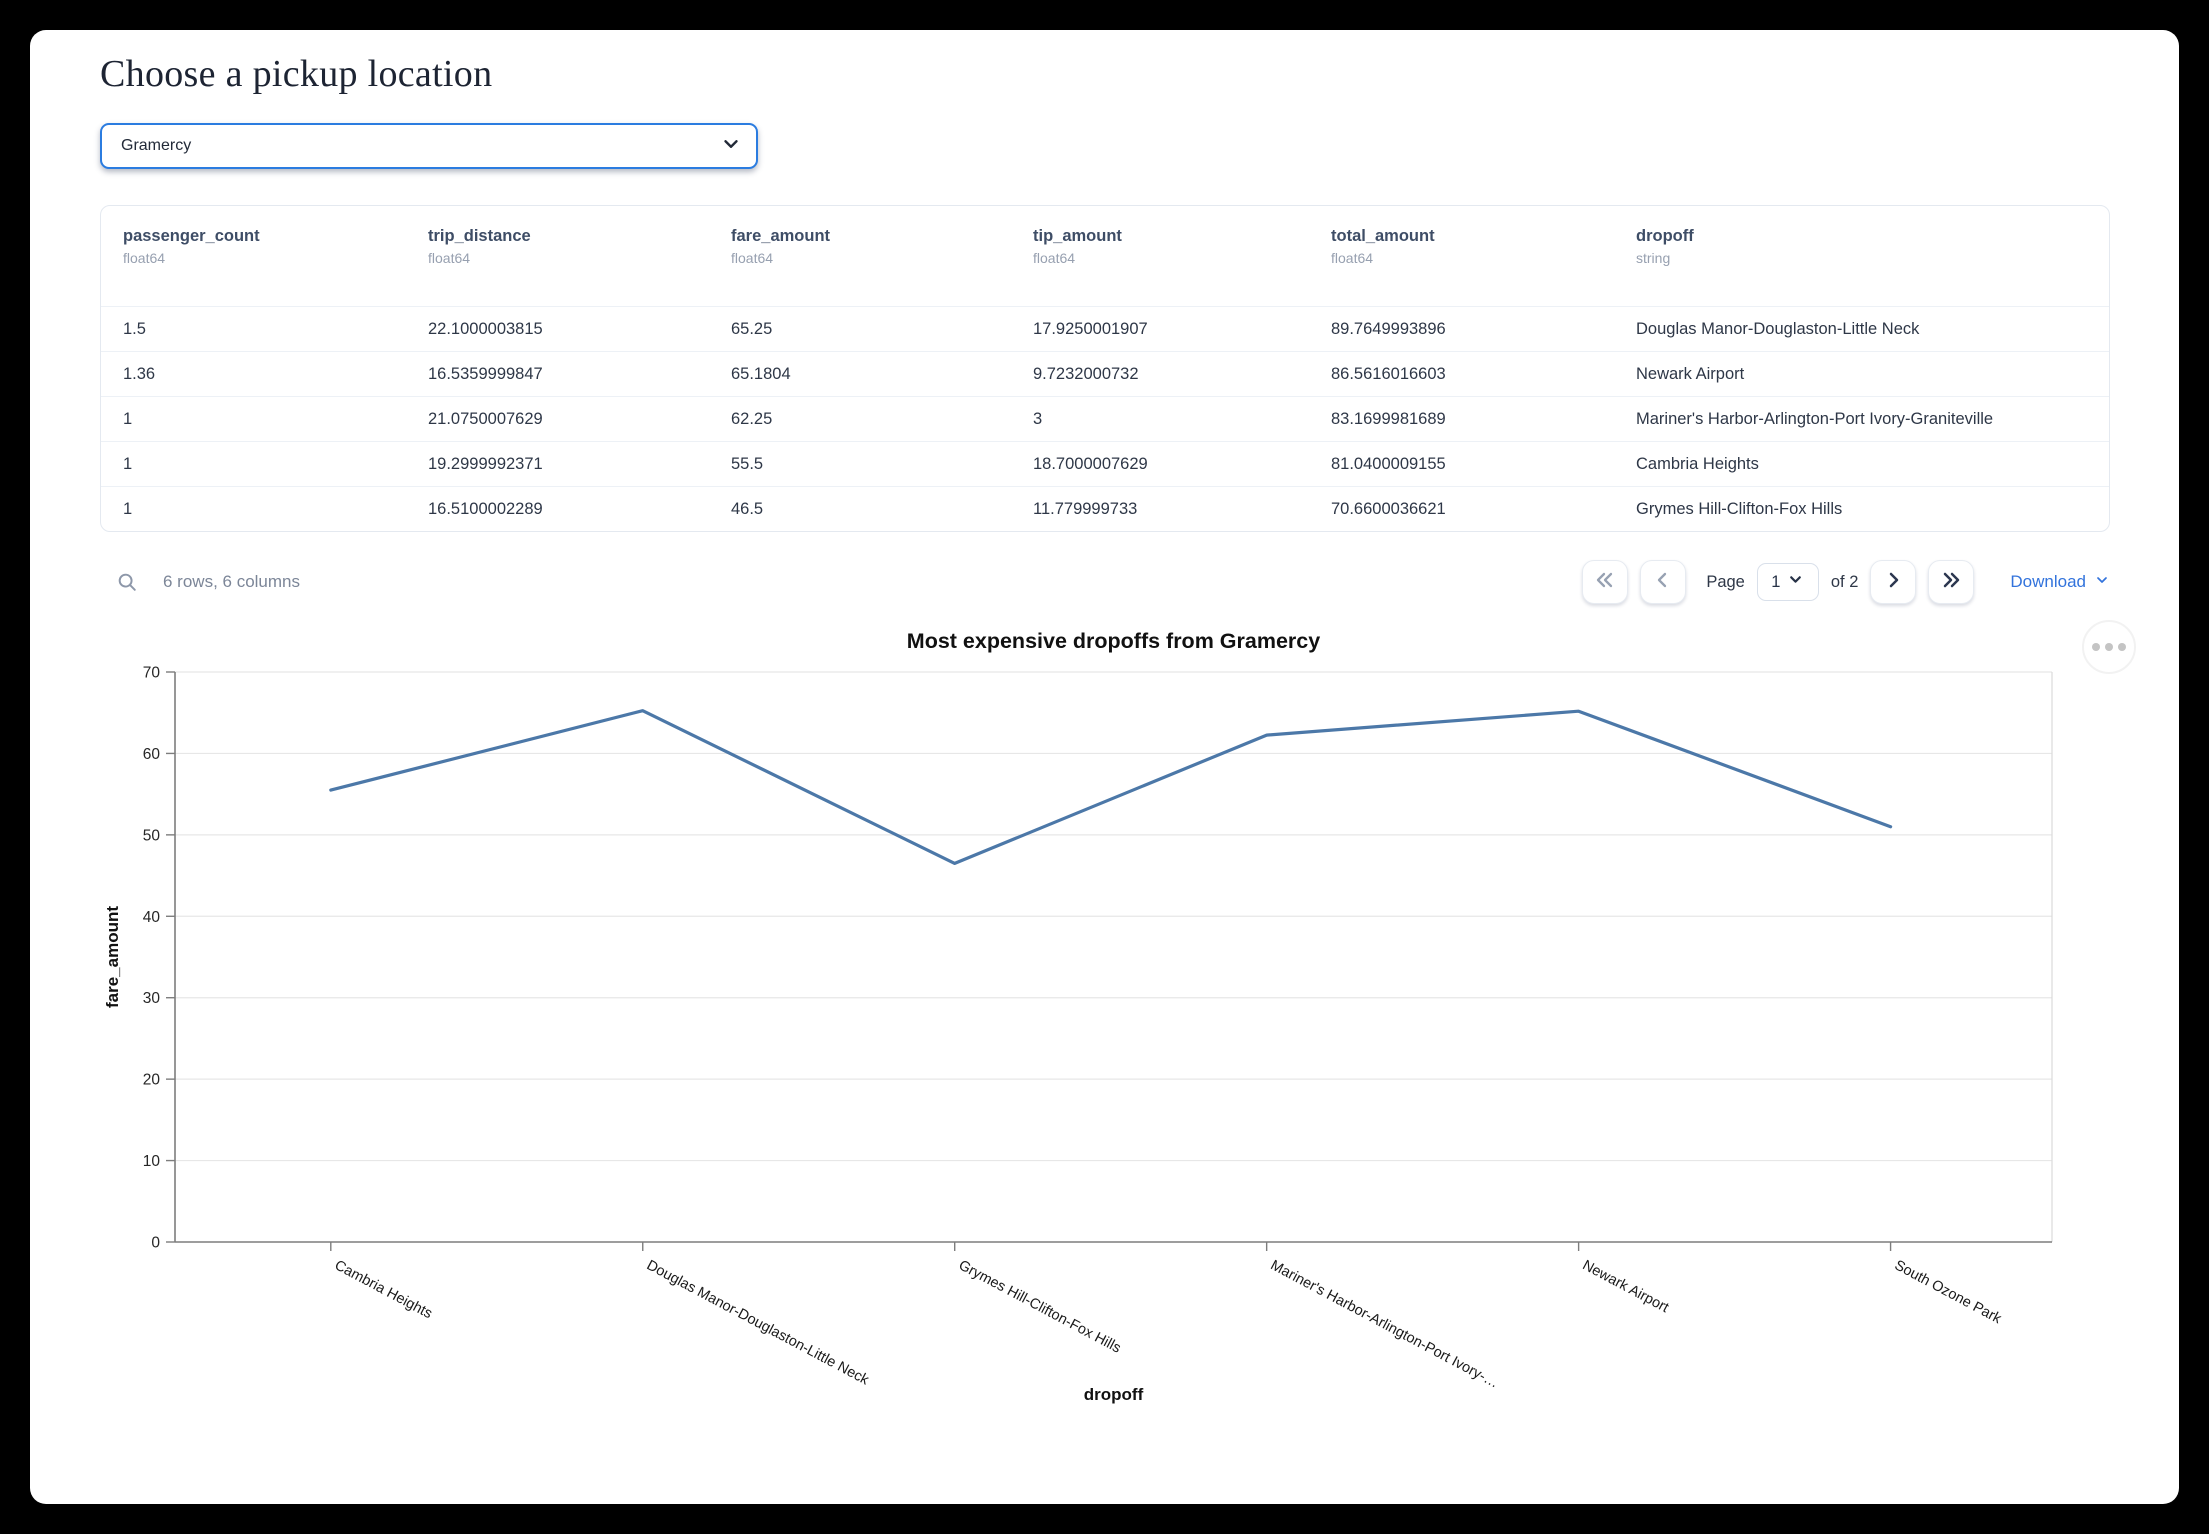 This screenshot has height=1534, width=2209. What do you see at coordinates (1776, 581) in the screenshot?
I see `page-select-value: 1` at bounding box center [1776, 581].